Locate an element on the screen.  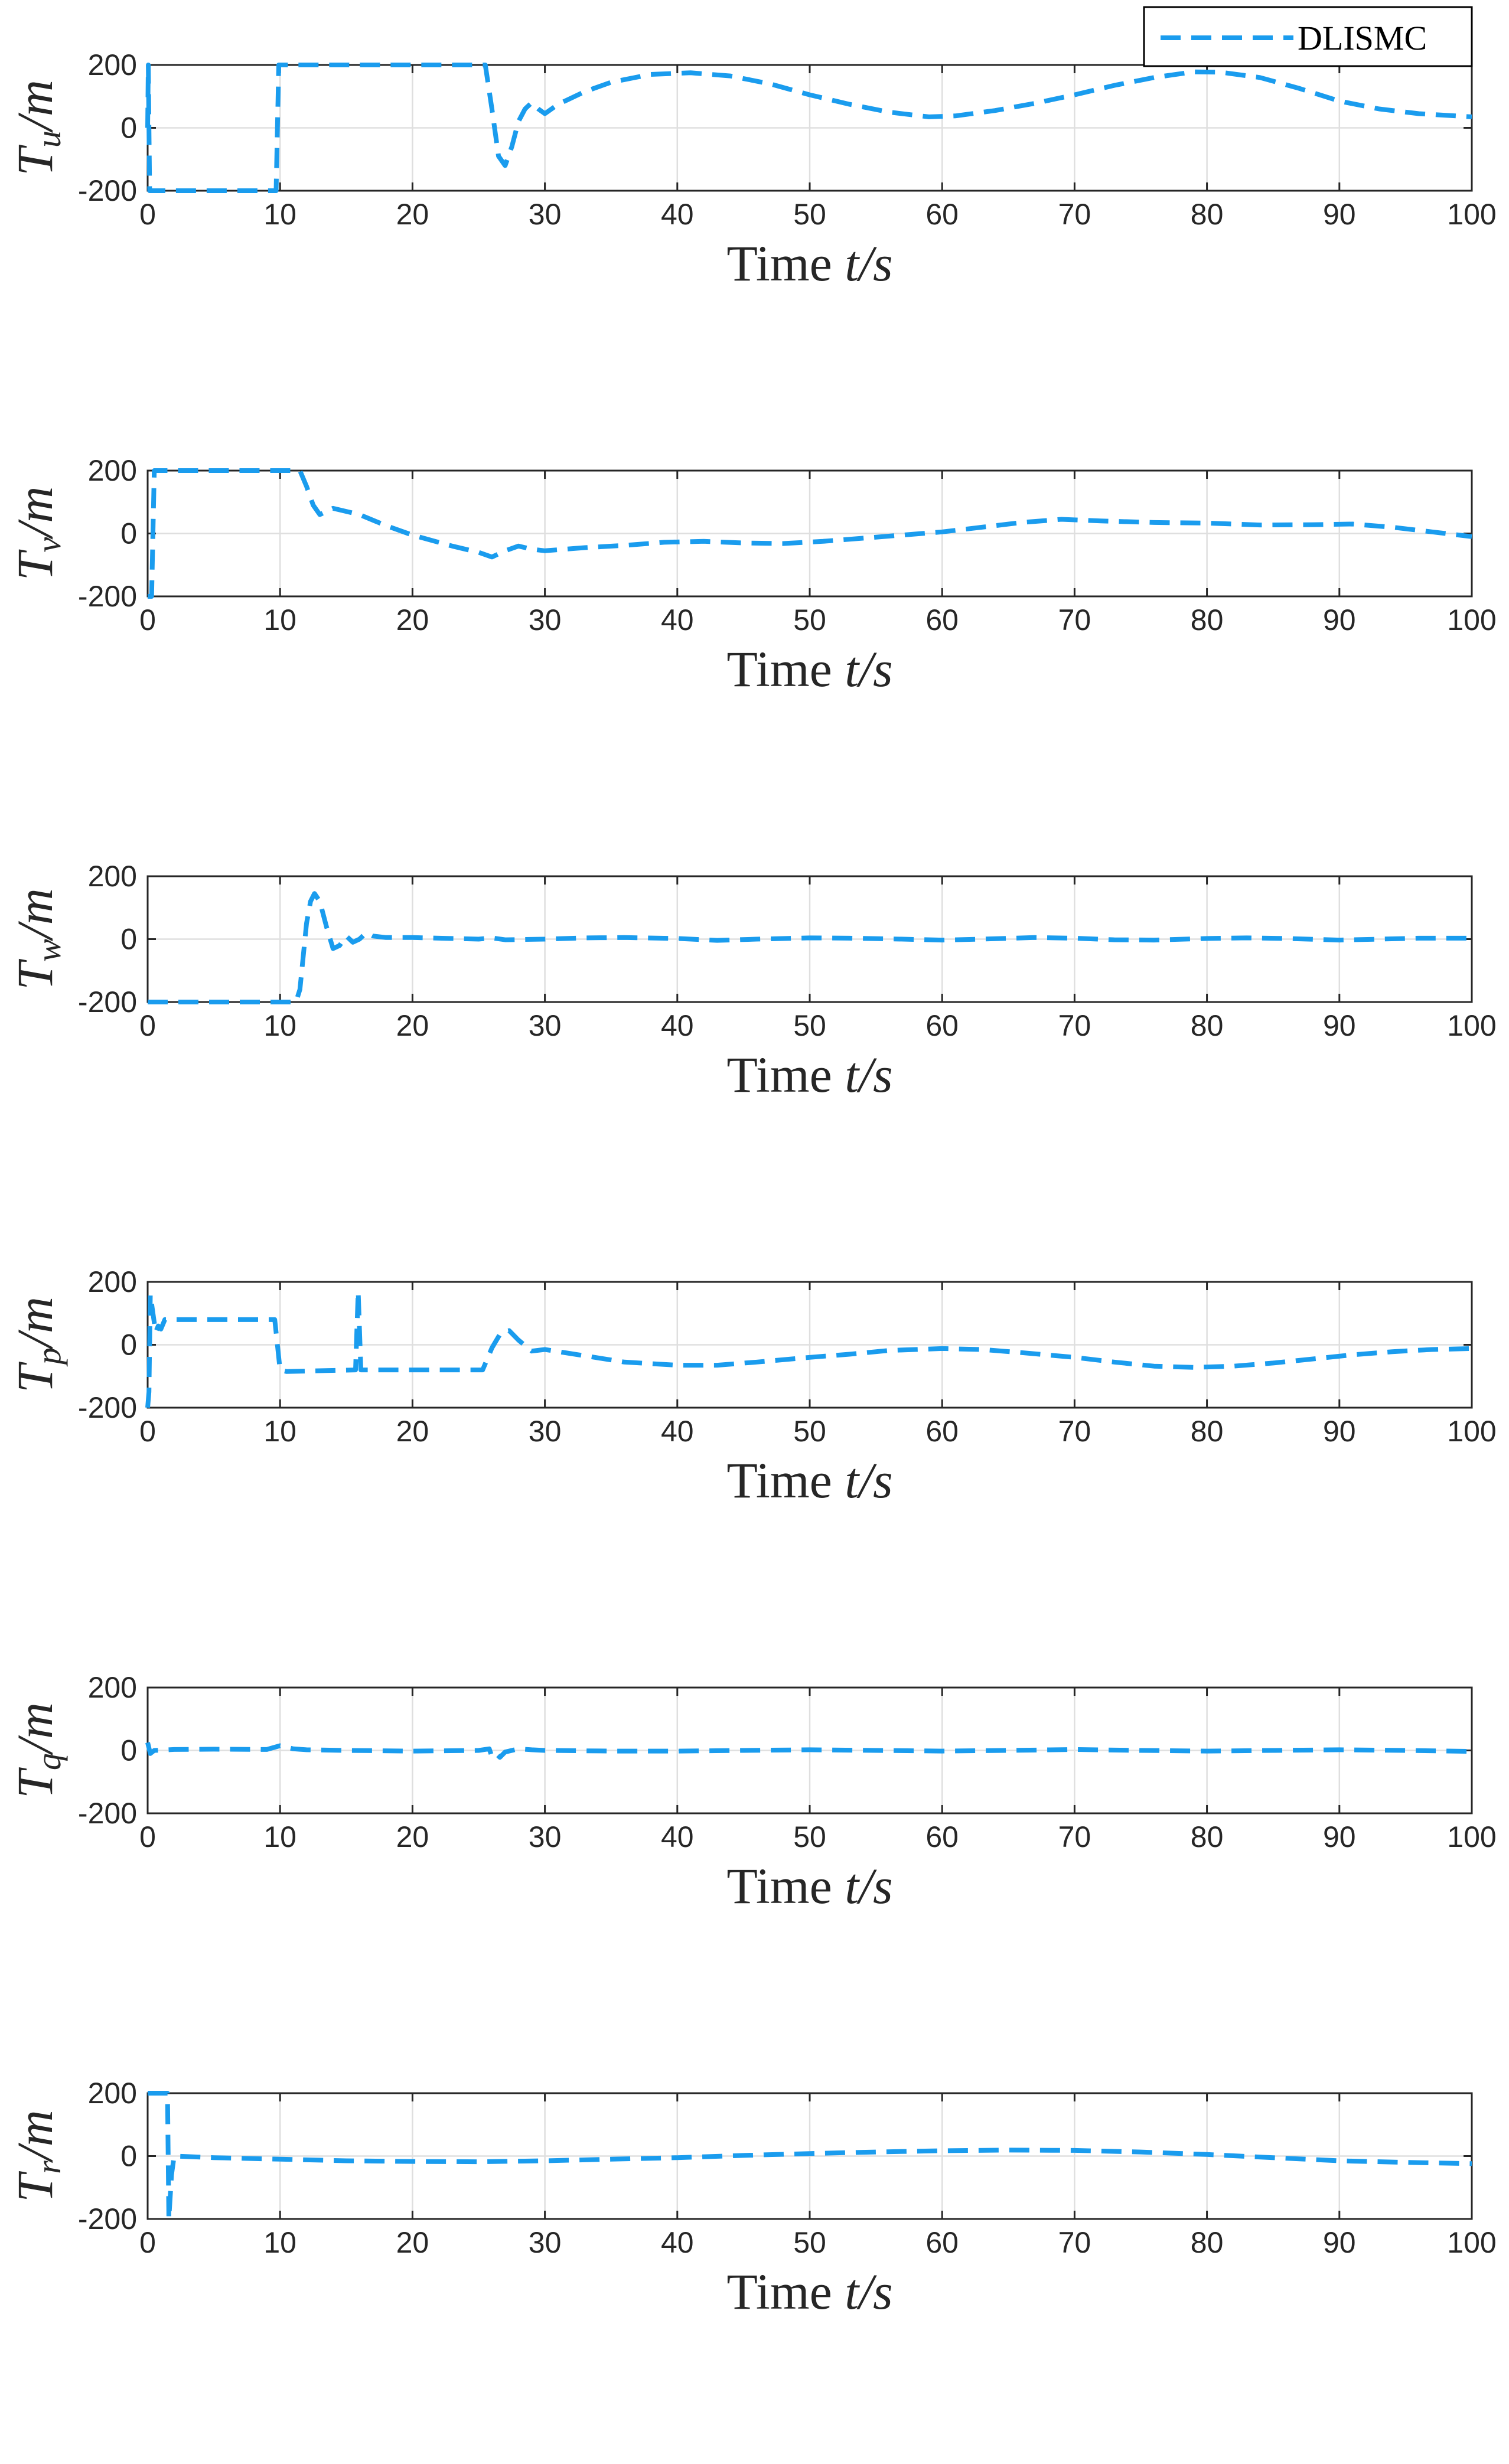
y-axis-label: Tu/m is located at coordinates (37, 128).